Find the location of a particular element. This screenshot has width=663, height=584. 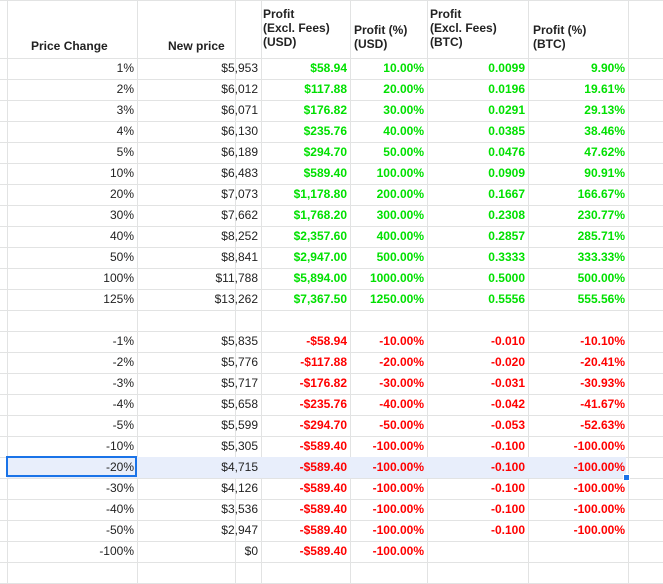

cell-profit-usd: $1,768.20 is located at coordinates (320, 215).